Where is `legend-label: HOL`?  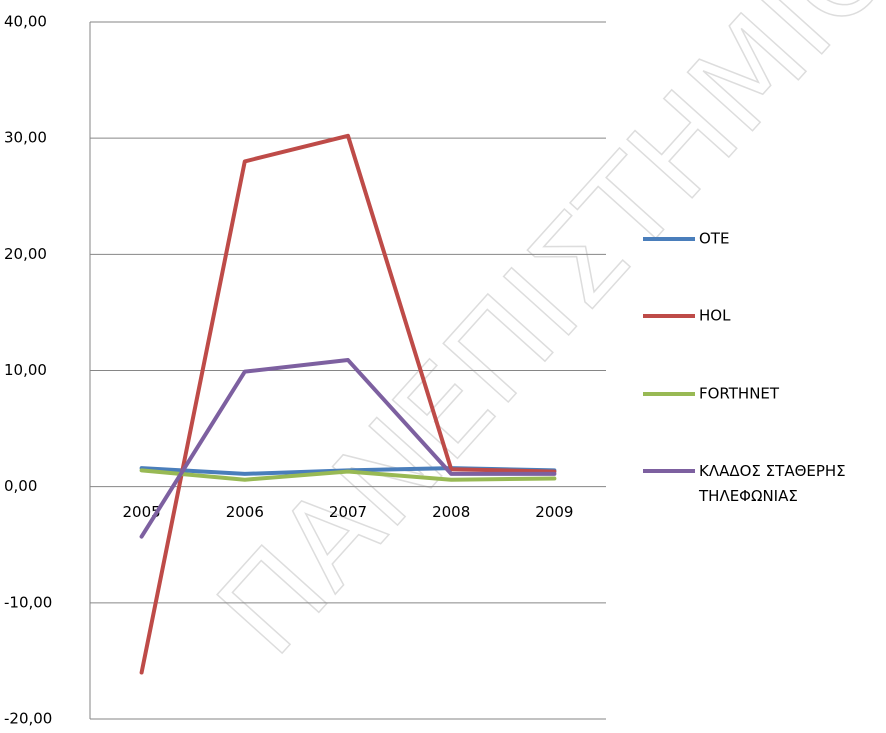
legend-label: HOL is located at coordinates (715, 316).